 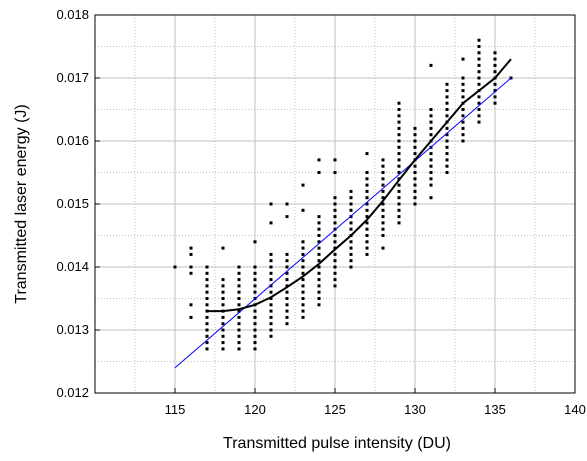 What do you see at coordinates (175, 409) in the screenshot?
I see `x-tick-label: 115` at bounding box center [175, 409].